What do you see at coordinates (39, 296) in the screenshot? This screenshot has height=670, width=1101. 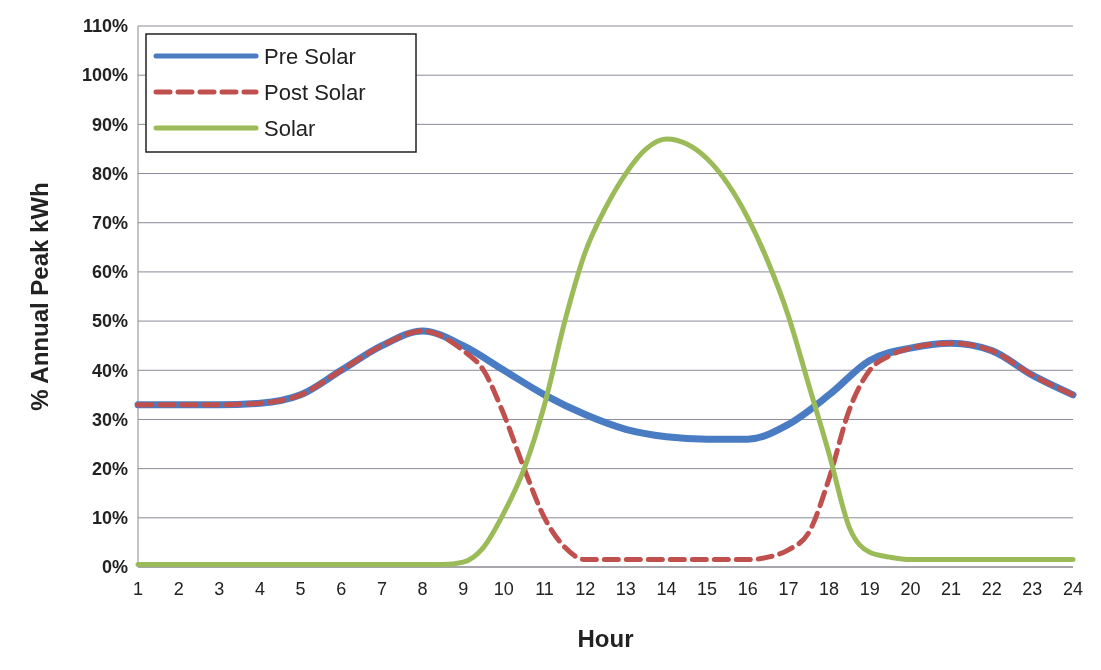 I see `y-axis-title: % Annual Peak kWh` at bounding box center [39, 296].